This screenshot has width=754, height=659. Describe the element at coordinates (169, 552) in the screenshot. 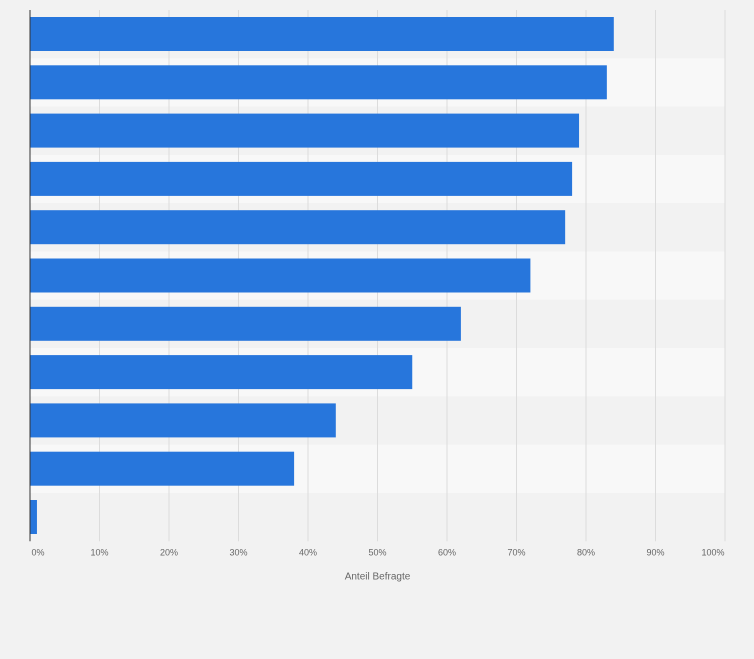

I see `x-tick-label: 20%` at that location.